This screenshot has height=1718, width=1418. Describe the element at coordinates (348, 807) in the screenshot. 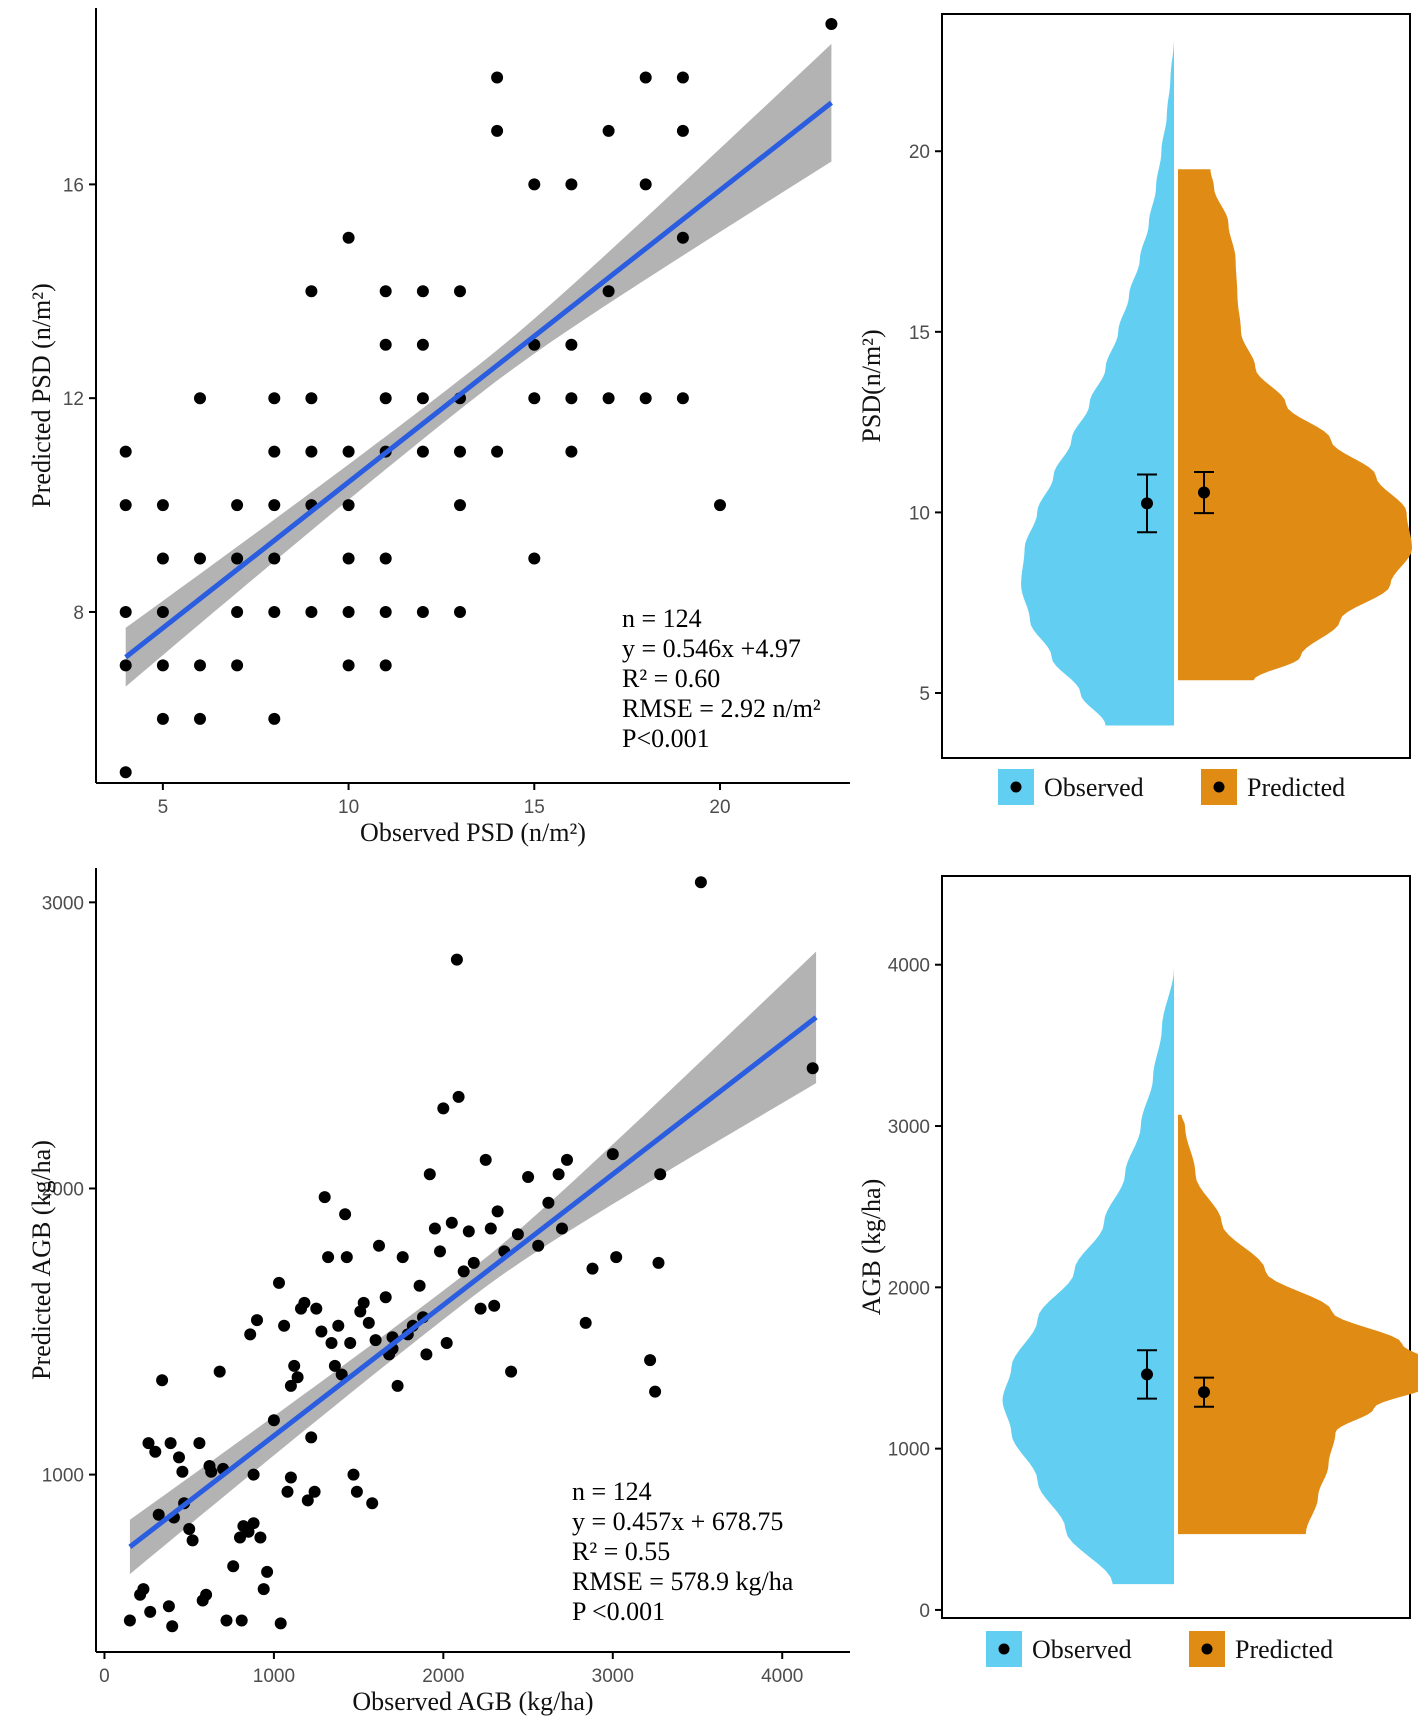

I see `x-tick-label: 10` at that location.